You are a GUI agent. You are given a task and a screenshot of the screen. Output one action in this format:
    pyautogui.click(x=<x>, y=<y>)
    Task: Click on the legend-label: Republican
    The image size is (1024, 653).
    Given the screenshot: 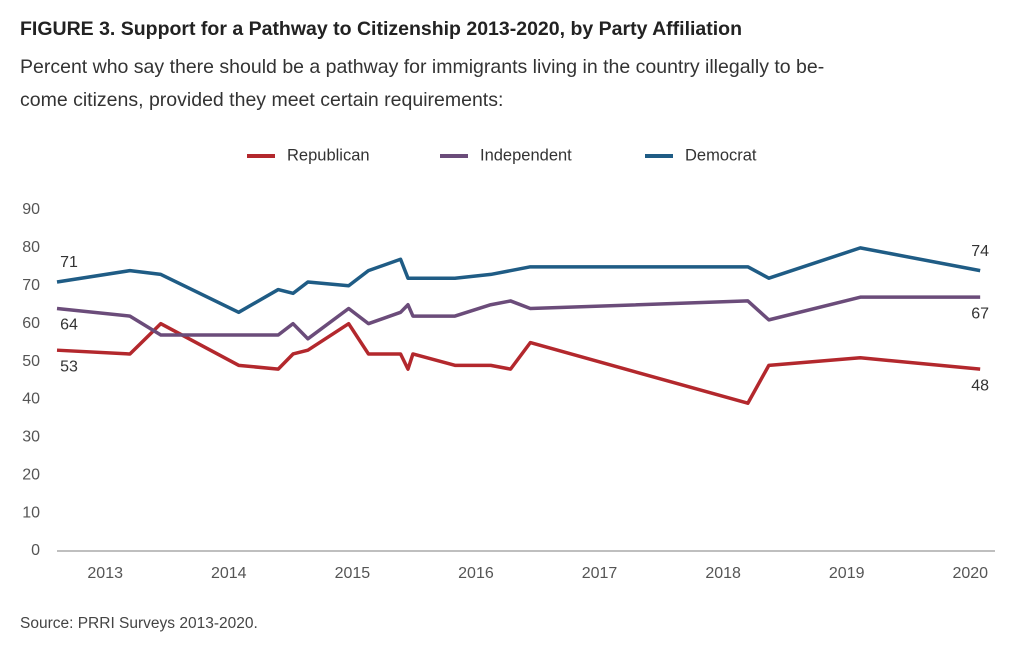 What is the action you would take?
    pyautogui.click(x=328, y=155)
    